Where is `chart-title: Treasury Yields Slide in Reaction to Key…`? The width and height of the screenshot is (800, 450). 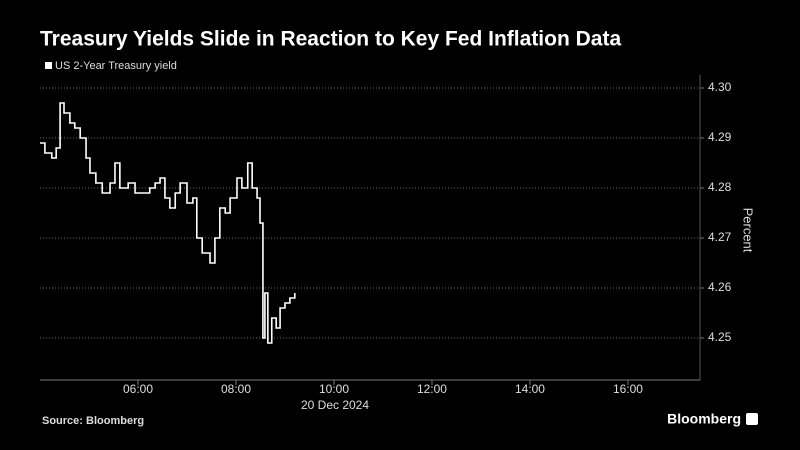 chart-title: Treasury Yields Slide in Reaction to Key… is located at coordinates (330, 39).